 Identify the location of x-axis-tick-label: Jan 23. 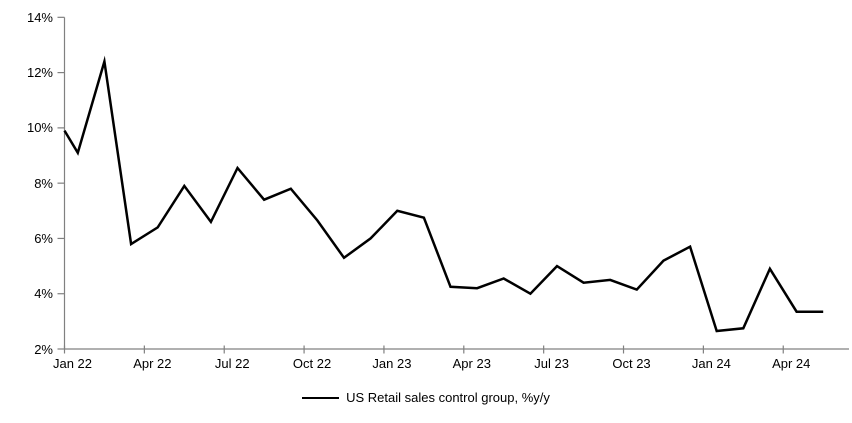
(392, 363).